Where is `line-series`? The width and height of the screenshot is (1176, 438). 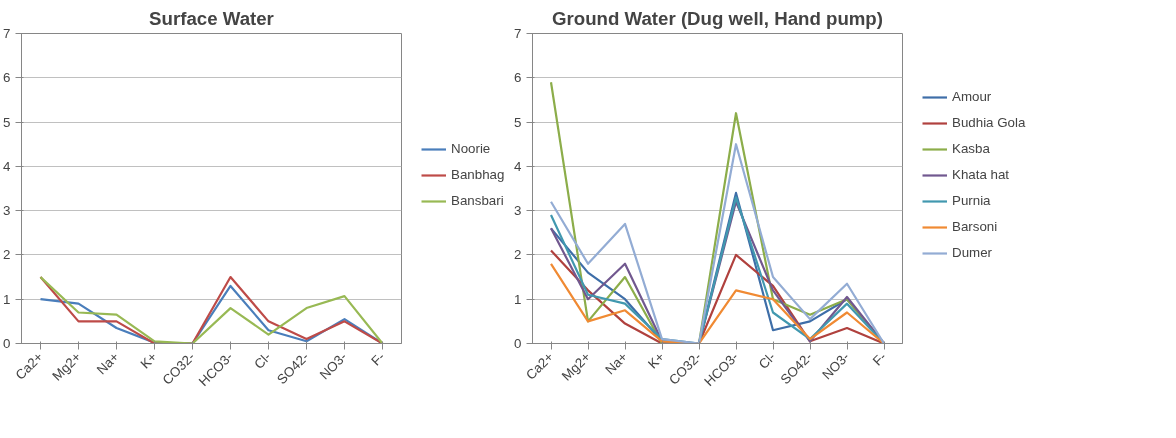 line-series is located at coordinates (717, 243).